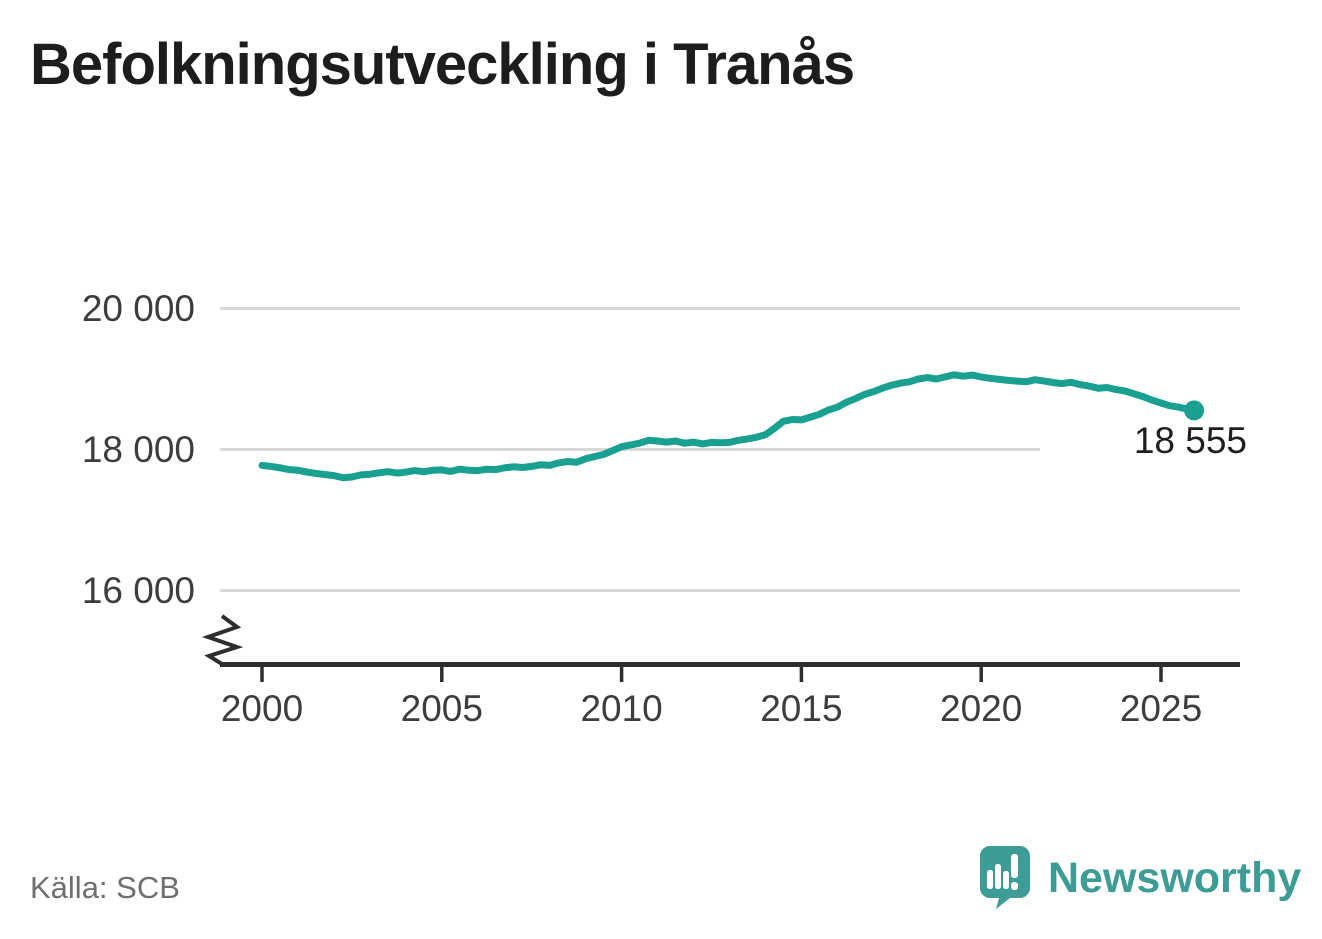  What do you see at coordinates (138, 449) in the screenshot?
I see `y-tick-label: 18 000` at bounding box center [138, 449].